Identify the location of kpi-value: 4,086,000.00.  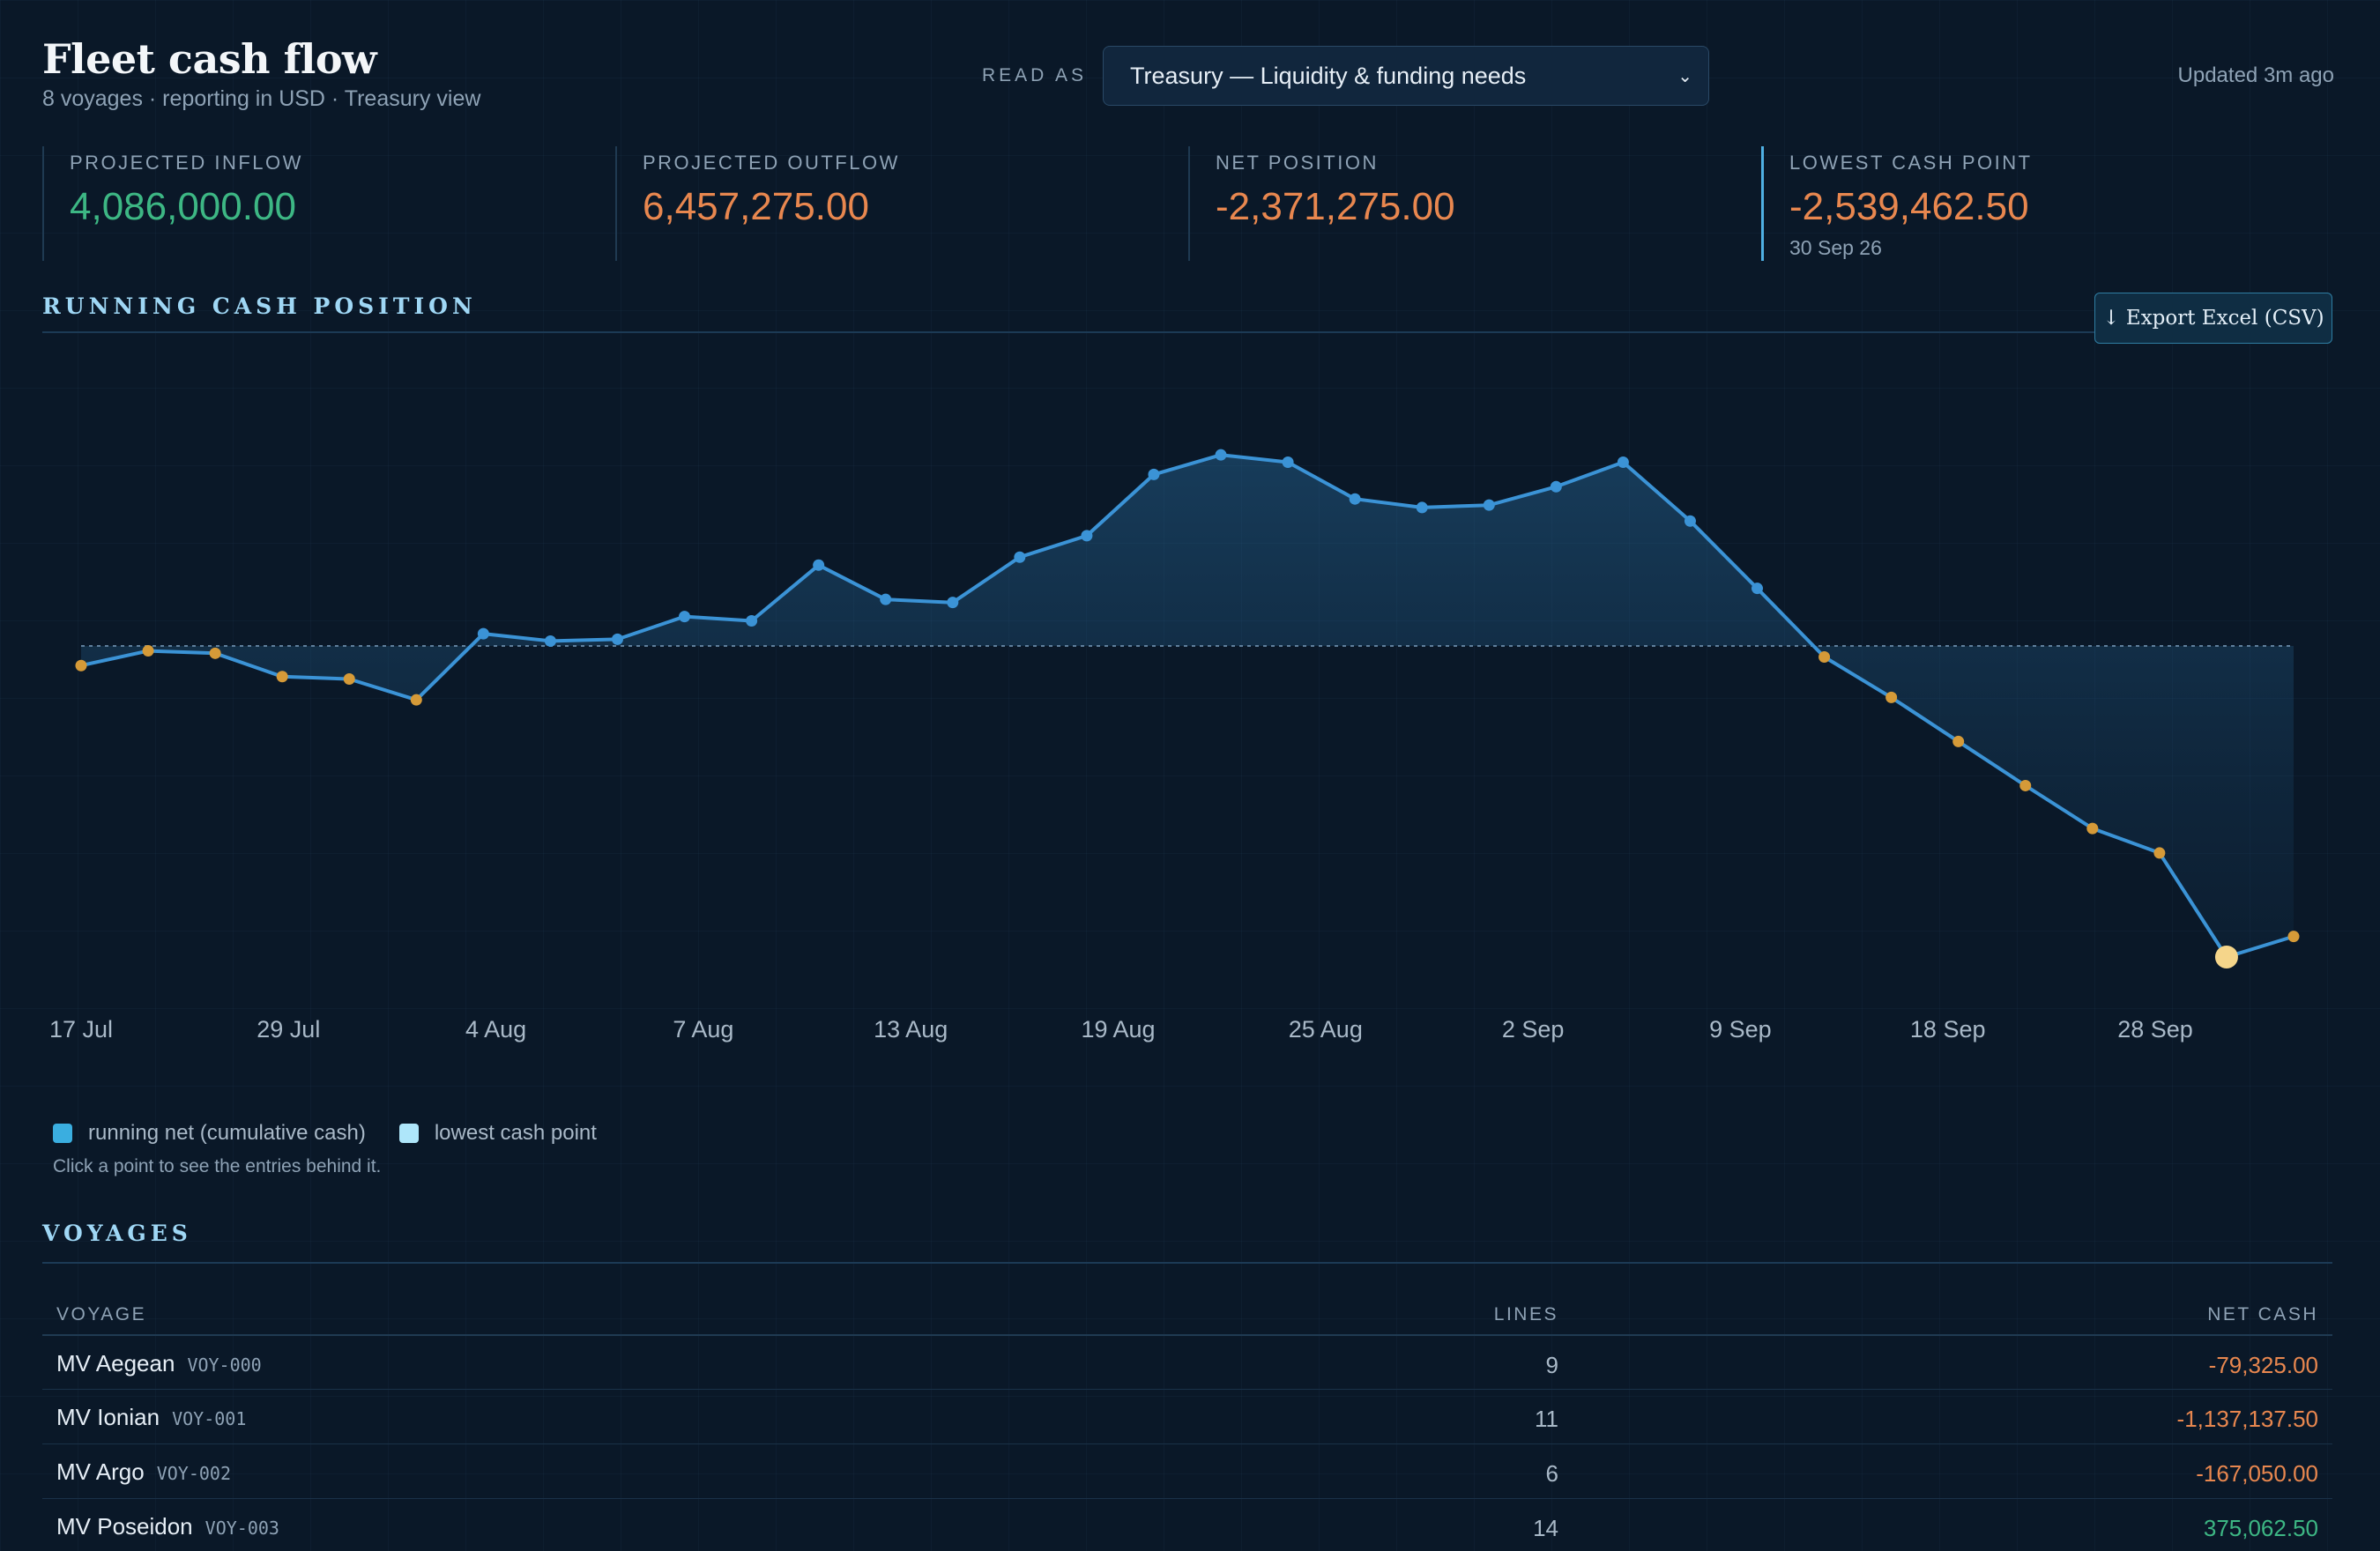
(183, 207).